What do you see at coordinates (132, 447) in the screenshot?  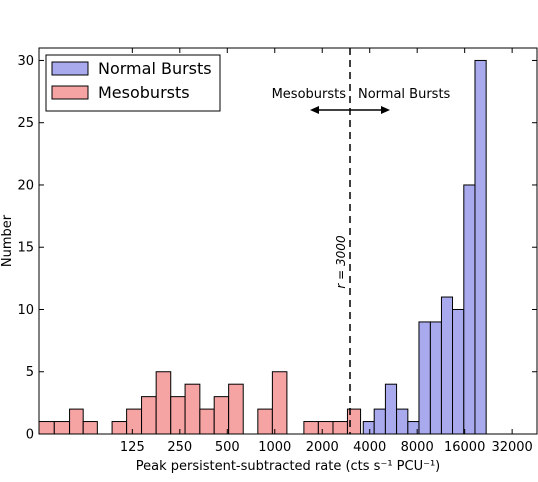 I see `x-tick-label: 125` at bounding box center [132, 447].